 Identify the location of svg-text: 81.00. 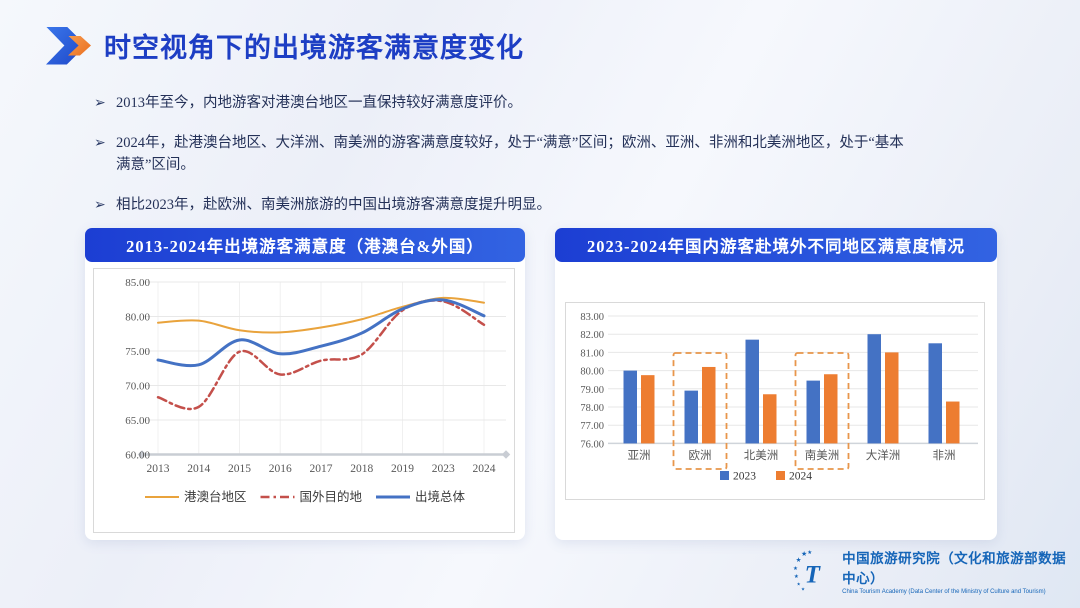
(592, 353).